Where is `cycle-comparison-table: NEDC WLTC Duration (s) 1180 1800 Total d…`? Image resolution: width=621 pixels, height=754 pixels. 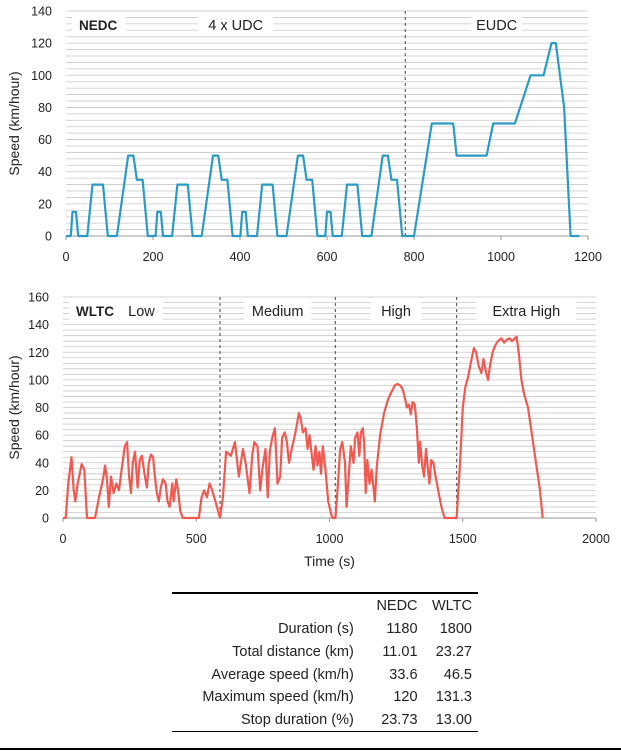
cycle-comparison-table: NEDC WLTC Duration (s) 1180 1800 Total d… is located at coordinates (325, 662).